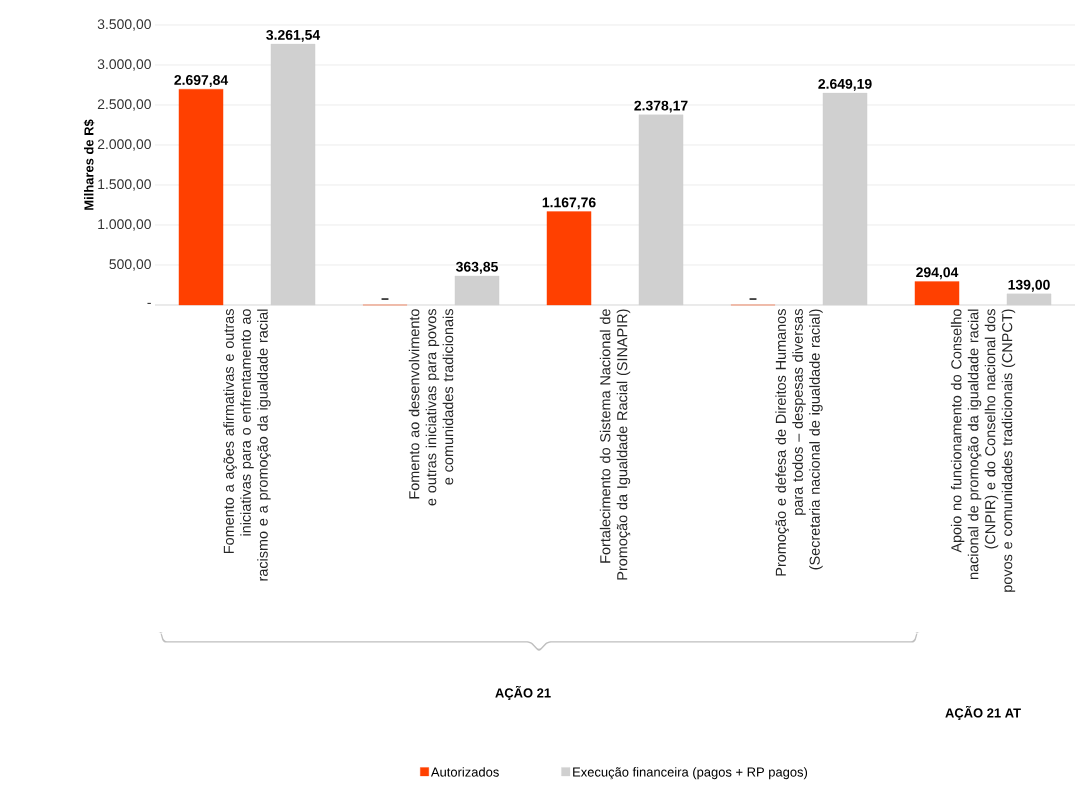 The image size is (1091, 785). What do you see at coordinates (247, 445) in the screenshot?
I see `x-tick-label: Fomento a ações afirmativas e outras iniciativas para o enfrentamento ao racismo e a promoção da igualdade racial` at bounding box center [247, 445].